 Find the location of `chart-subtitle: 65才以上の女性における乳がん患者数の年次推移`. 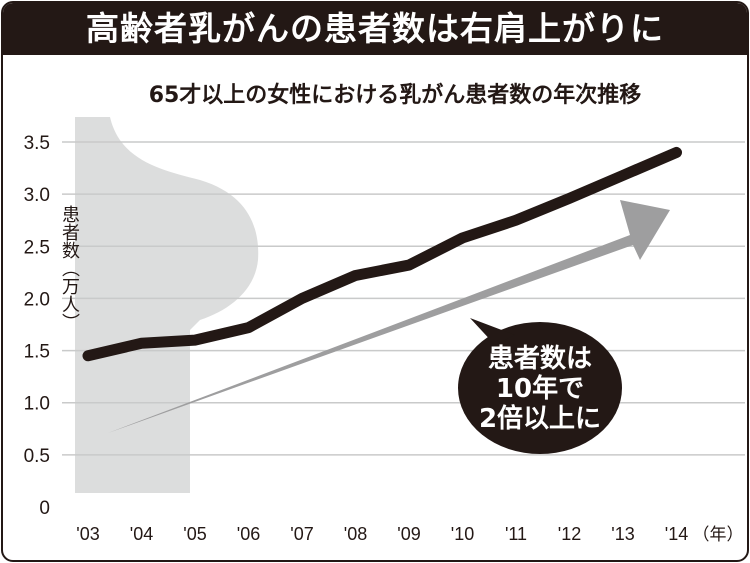

chart-subtitle: 65才以上の女性における乳がん患者数の年次推移 is located at coordinates (395, 95).